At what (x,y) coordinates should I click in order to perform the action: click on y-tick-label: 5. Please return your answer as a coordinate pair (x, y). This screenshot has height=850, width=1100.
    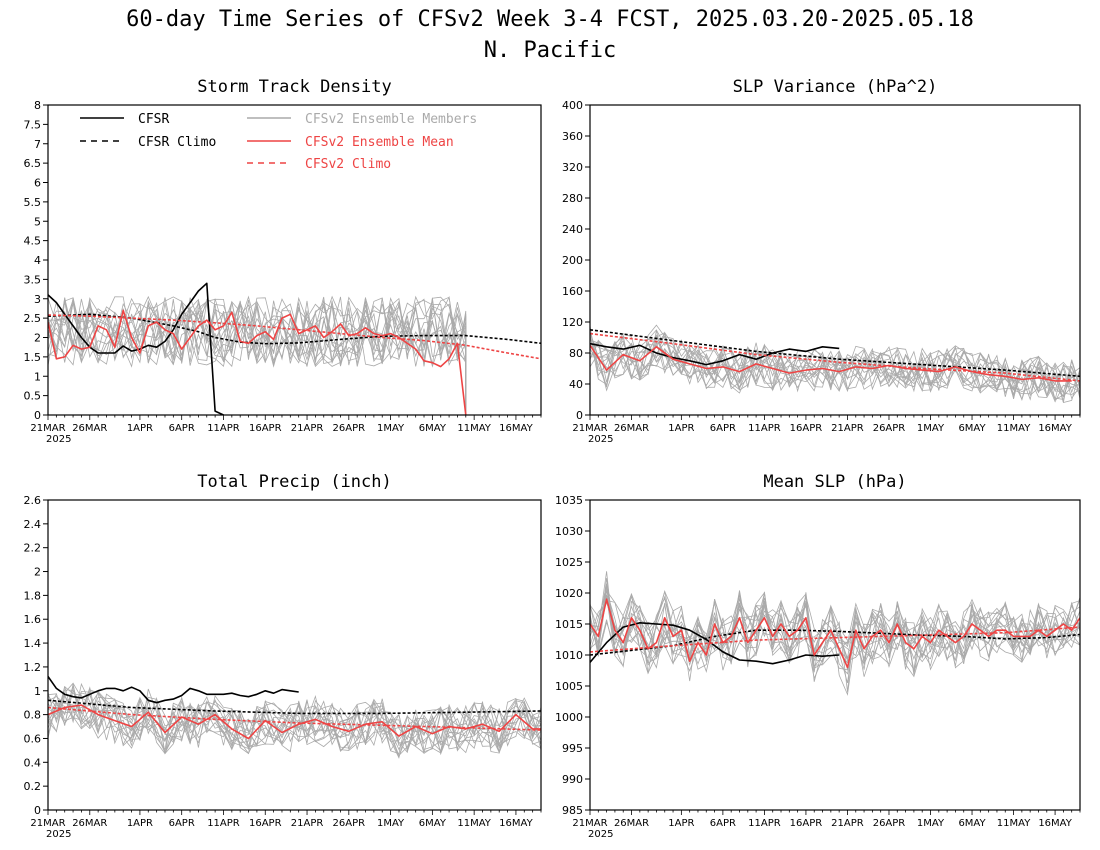
    Looking at the image, I should click on (37, 221).